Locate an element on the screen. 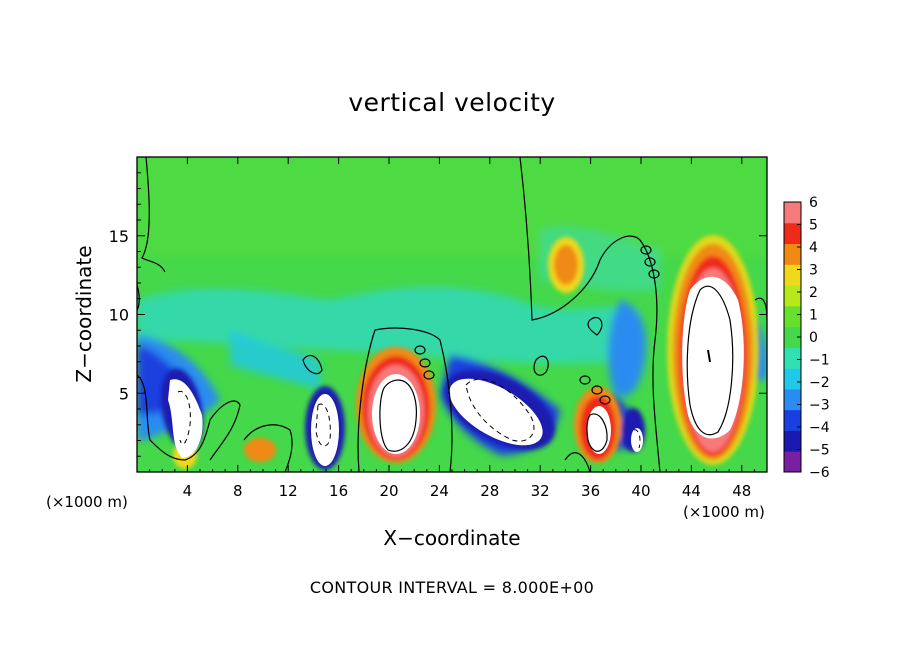 This screenshot has width=904, height=654. colorbar-label: −2 is located at coordinates (819, 383).